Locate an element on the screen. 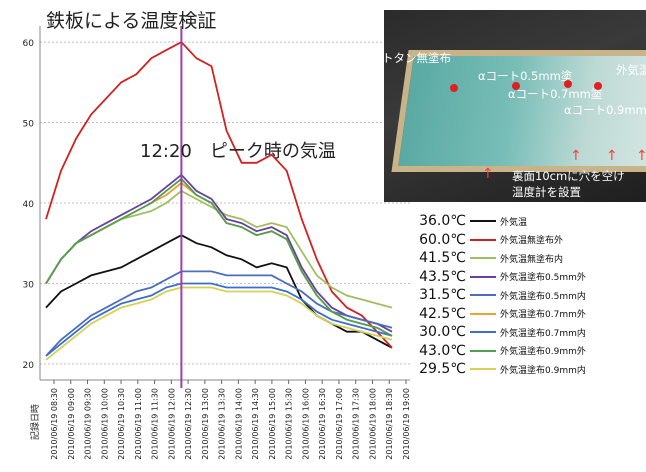  legend-entry: 43.5℃ 外気温塗布0.5mm外 is located at coordinates (497, 277).